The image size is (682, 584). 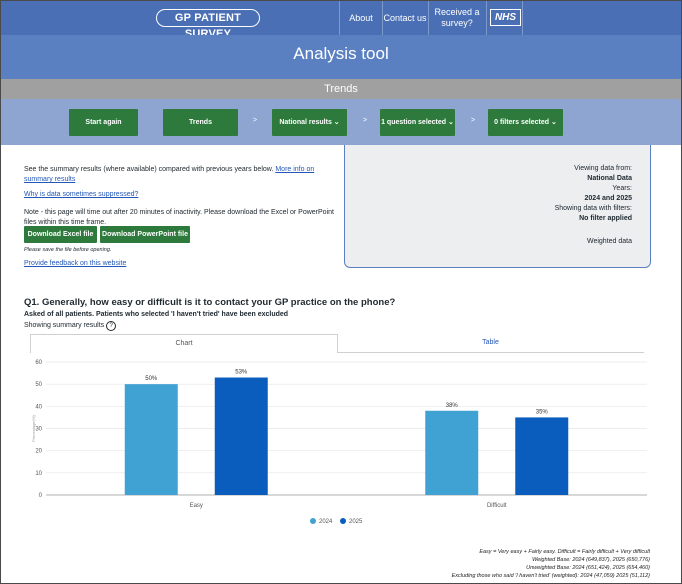 What do you see at coordinates (414, 122) in the screenshot?
I see `question-selector-label: 1 question selected` at bounding box center [414, 122].